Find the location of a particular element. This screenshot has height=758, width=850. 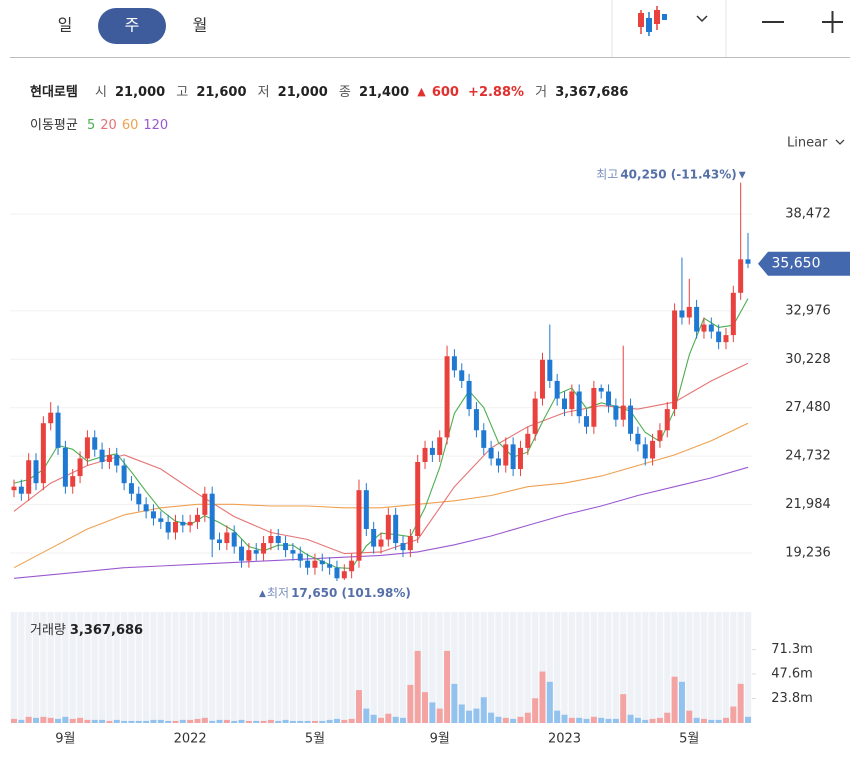

period-tab: 주 is located at coordinates (132, 25).